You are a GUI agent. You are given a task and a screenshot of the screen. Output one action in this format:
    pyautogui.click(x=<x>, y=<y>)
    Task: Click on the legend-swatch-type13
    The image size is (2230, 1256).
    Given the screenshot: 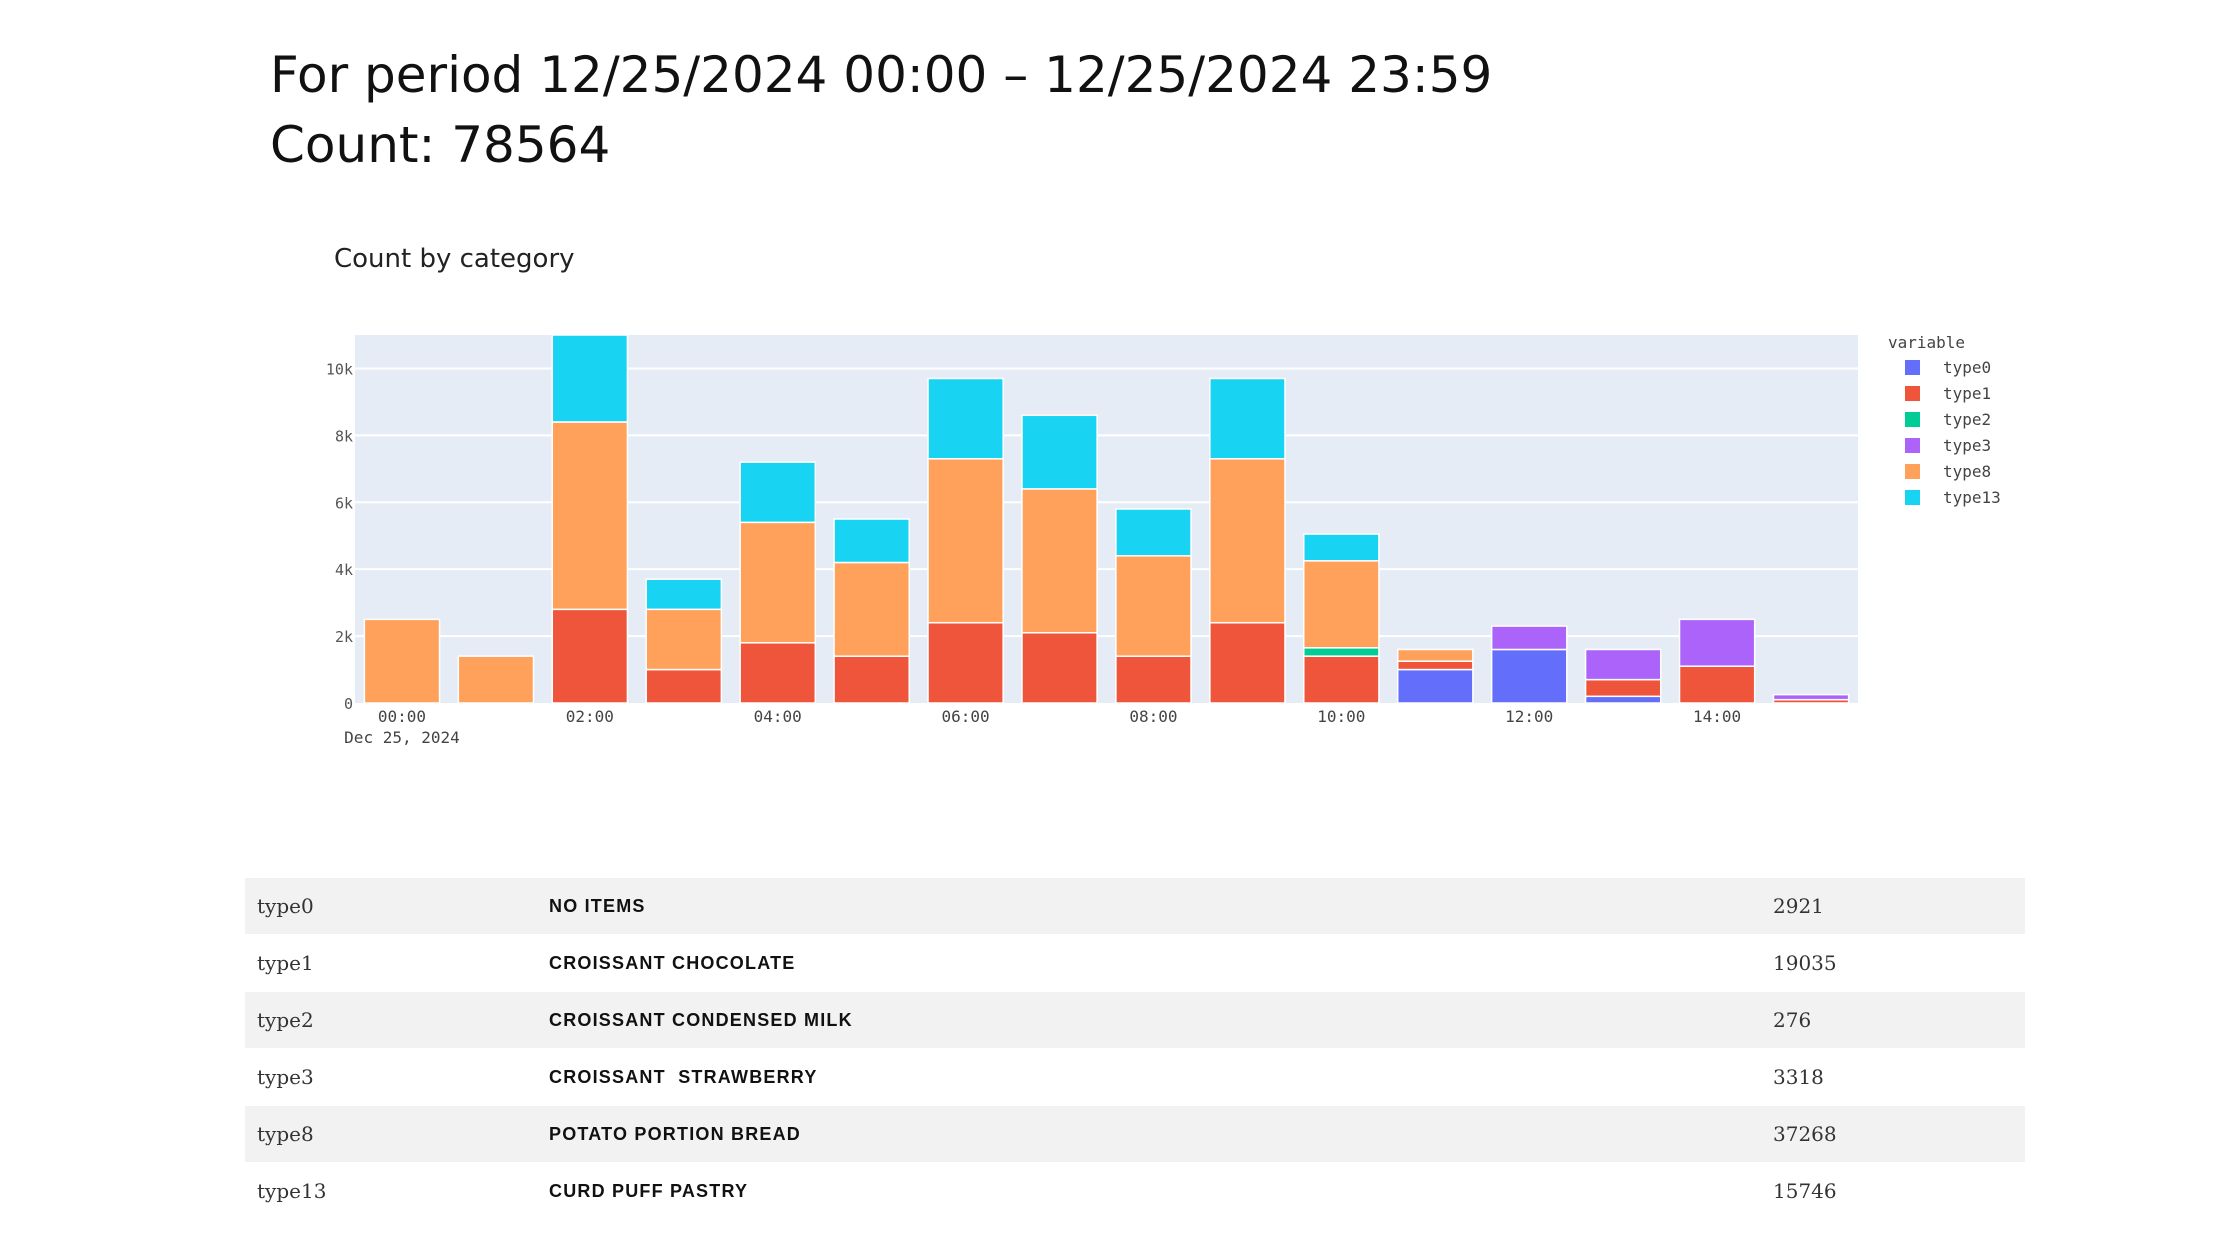 What is the action you would take?
    pyautogui.click(x=1912, y=497)
    